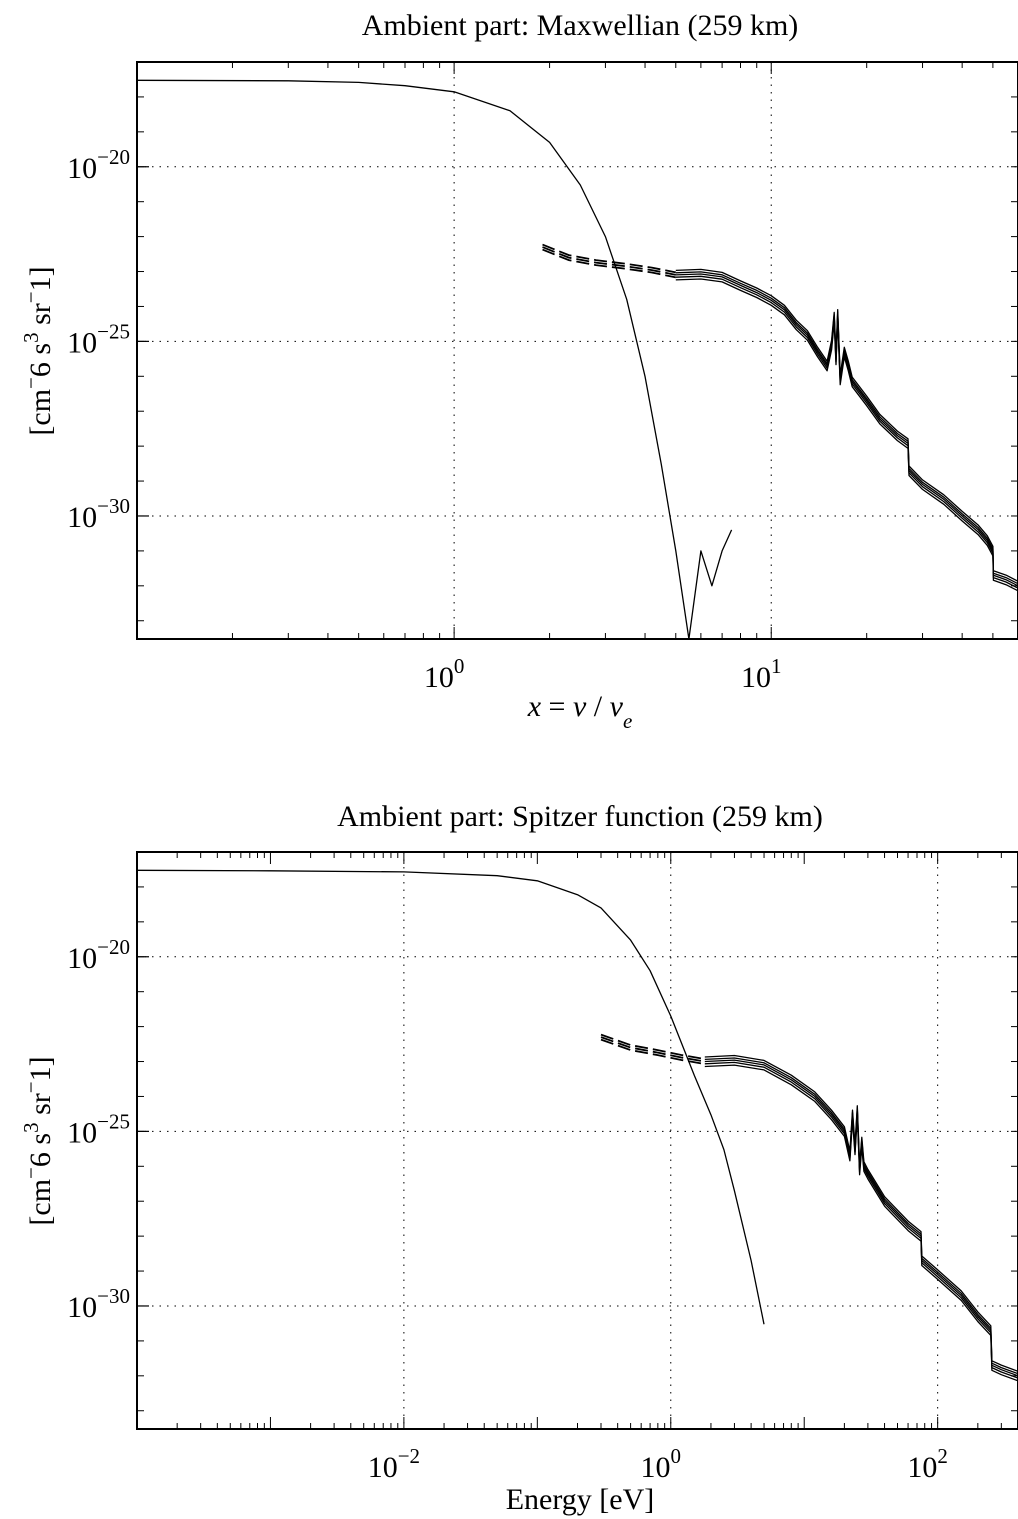 The height and width of the screenshot is (1519, 1018). What do you see at coordinates (580, 25) in the screenshot?
I see `chart-title: Ambient part: Maxwellian (259 km)` at bounding box center [580, 25].